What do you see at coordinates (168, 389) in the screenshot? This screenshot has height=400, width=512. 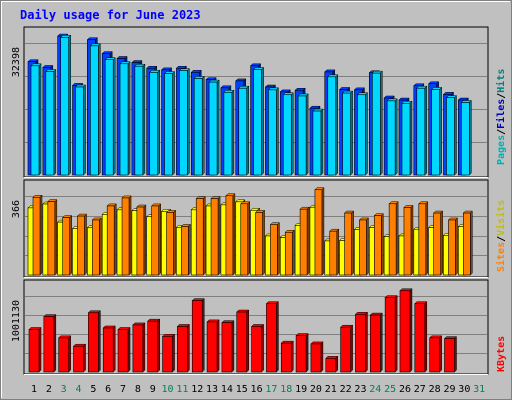 I see `x-tick-label-day-10: 10` at bounding box center [168, 389].